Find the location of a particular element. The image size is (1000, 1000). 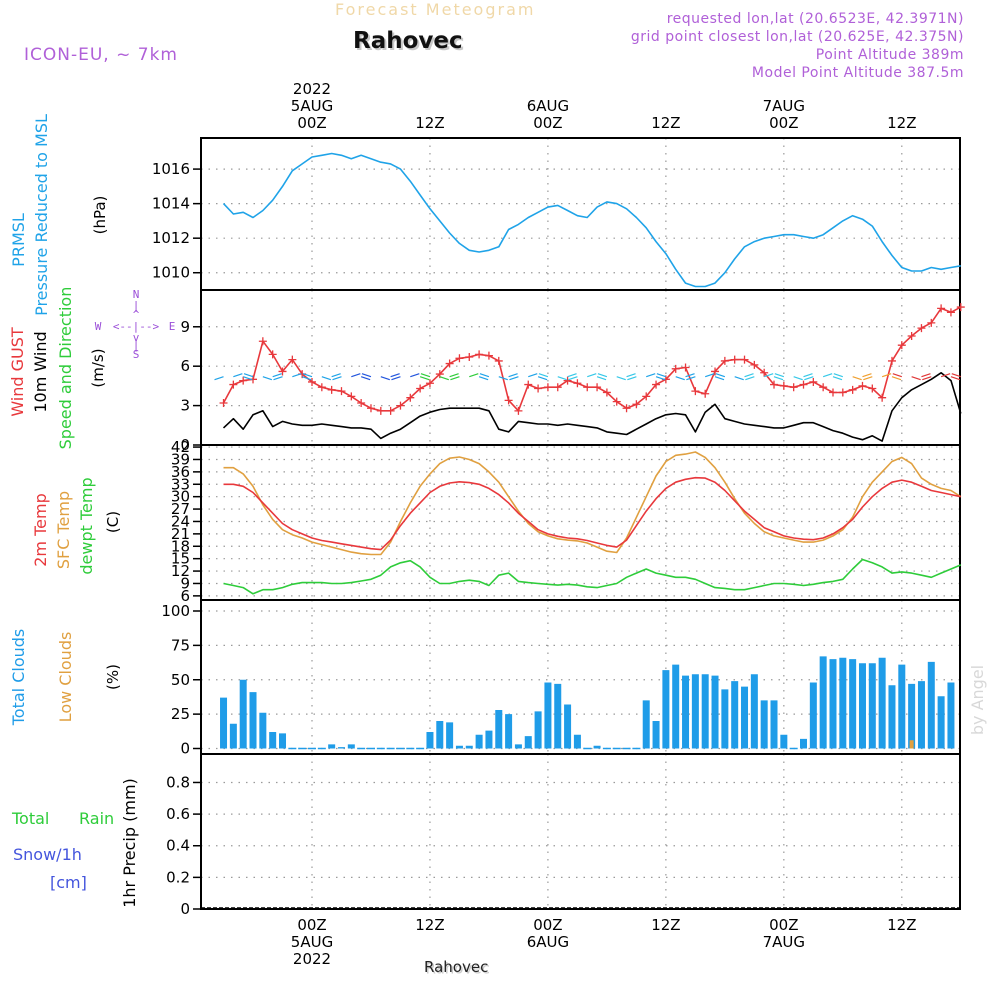

y-tick-label: 15 is located at coordinates (180, 559).